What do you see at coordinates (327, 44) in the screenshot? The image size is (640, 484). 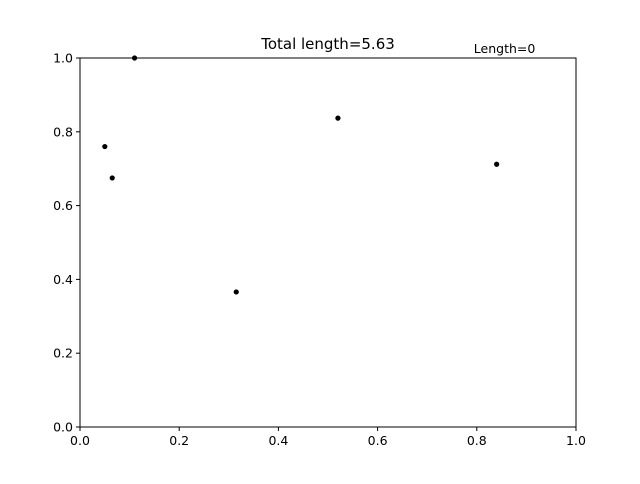 I see `chart-title: Total length=5.63` at bounding box center [327, 44].